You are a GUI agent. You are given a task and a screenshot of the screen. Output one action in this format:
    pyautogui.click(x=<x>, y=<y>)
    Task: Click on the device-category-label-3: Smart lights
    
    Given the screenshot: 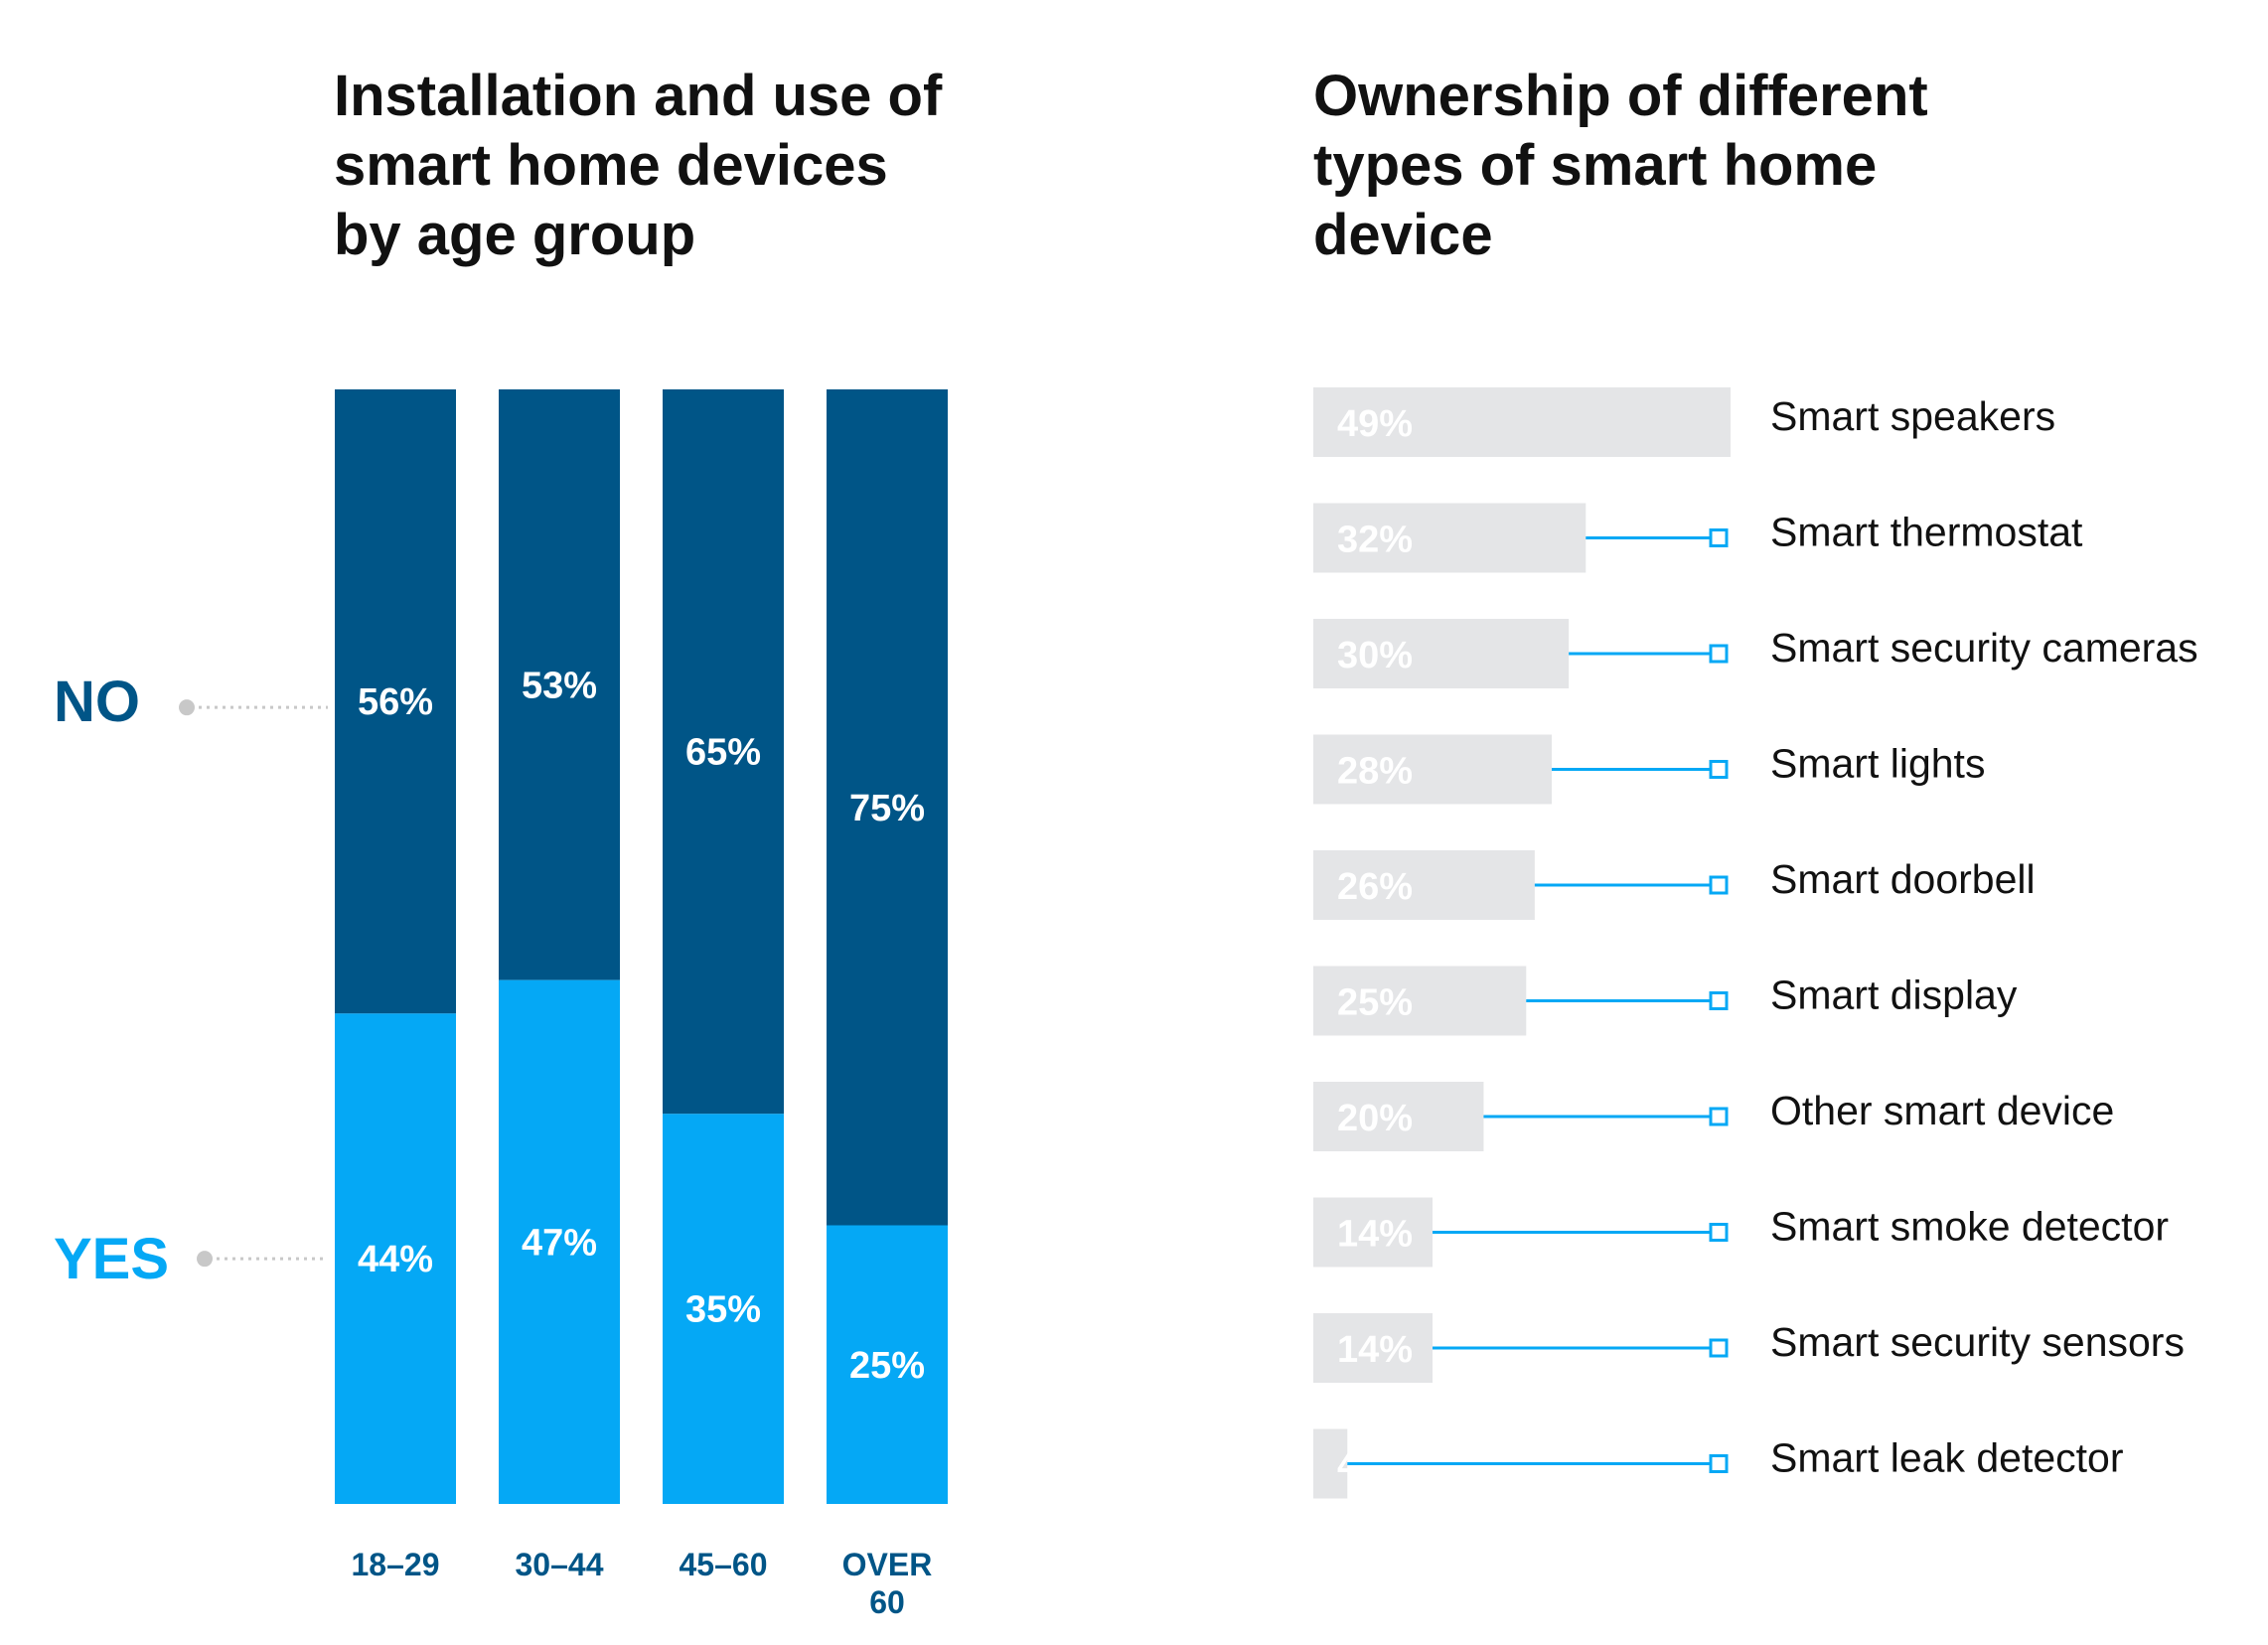 What is the action you would take?
    pyautogui.click(x=1877, y=764)
    